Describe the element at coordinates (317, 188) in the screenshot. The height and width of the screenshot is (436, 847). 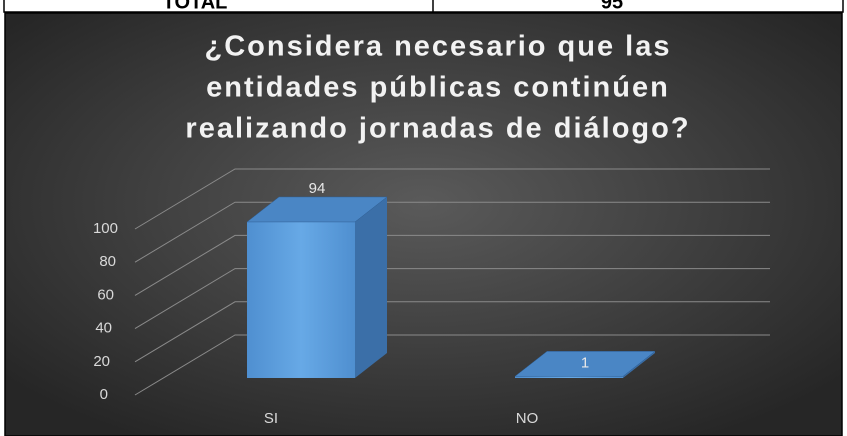
I see `data-label: 94` at that location.